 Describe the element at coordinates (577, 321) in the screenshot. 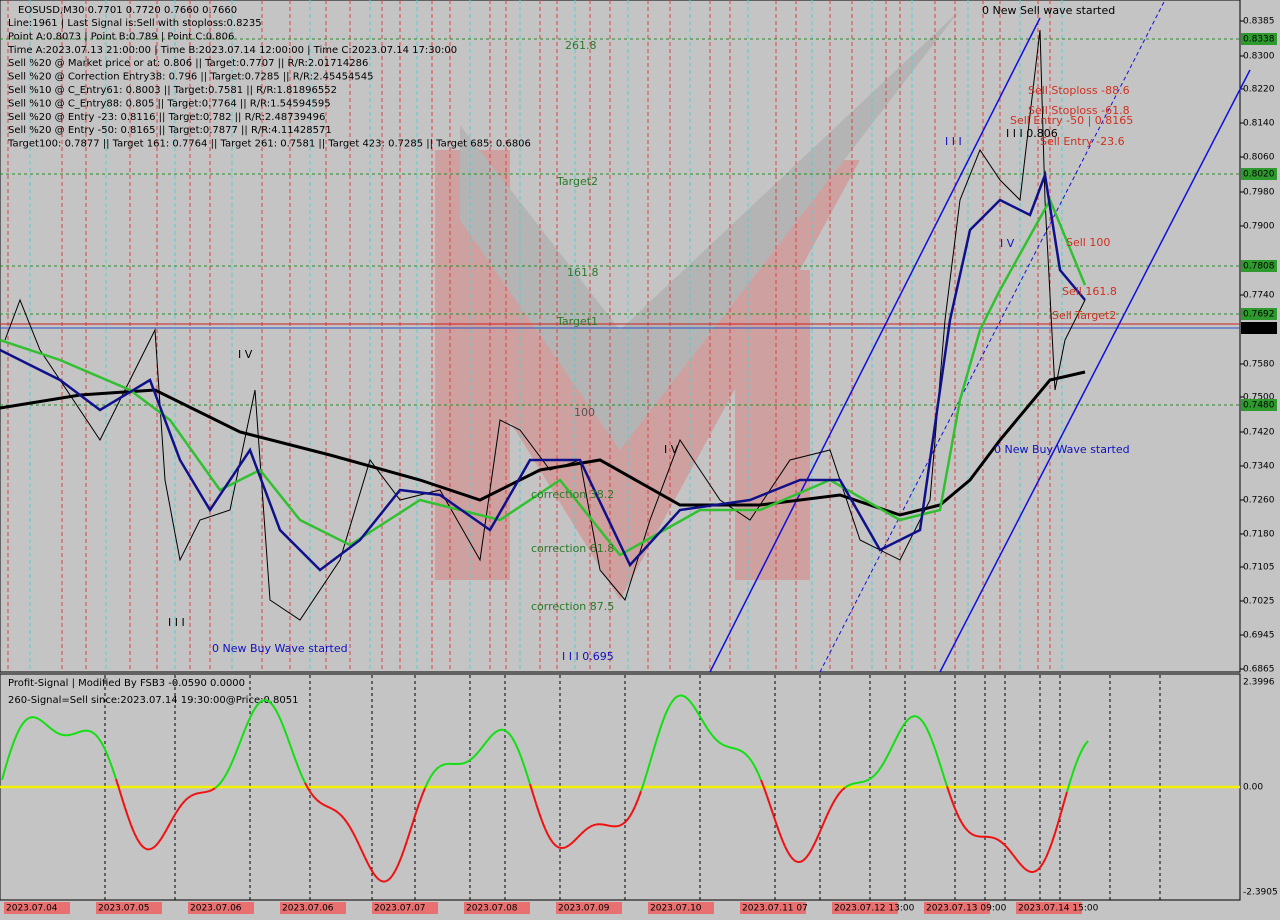

I see `annotation: Target1` at that location.